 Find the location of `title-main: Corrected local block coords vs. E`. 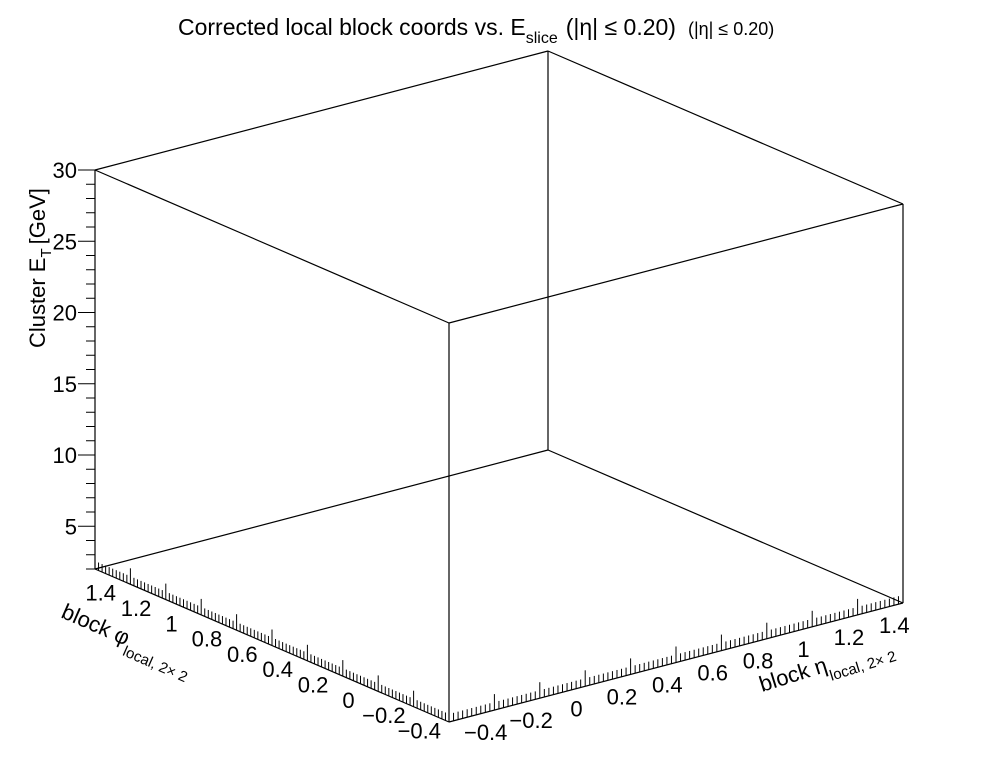

title-main: Corrected local block coords vs. E is located at coordinates (352, 27).